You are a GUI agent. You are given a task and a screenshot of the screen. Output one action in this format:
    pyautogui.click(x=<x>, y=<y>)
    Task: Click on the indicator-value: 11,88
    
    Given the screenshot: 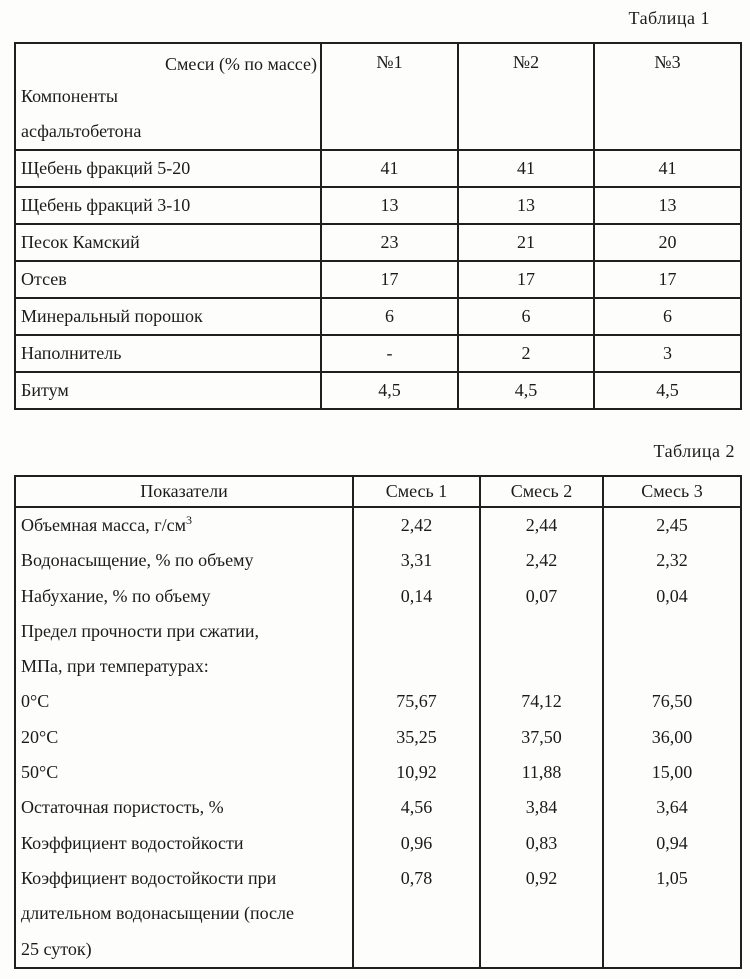 What is the action you would take?
    pyautogui.click(x=541, y=772)
    